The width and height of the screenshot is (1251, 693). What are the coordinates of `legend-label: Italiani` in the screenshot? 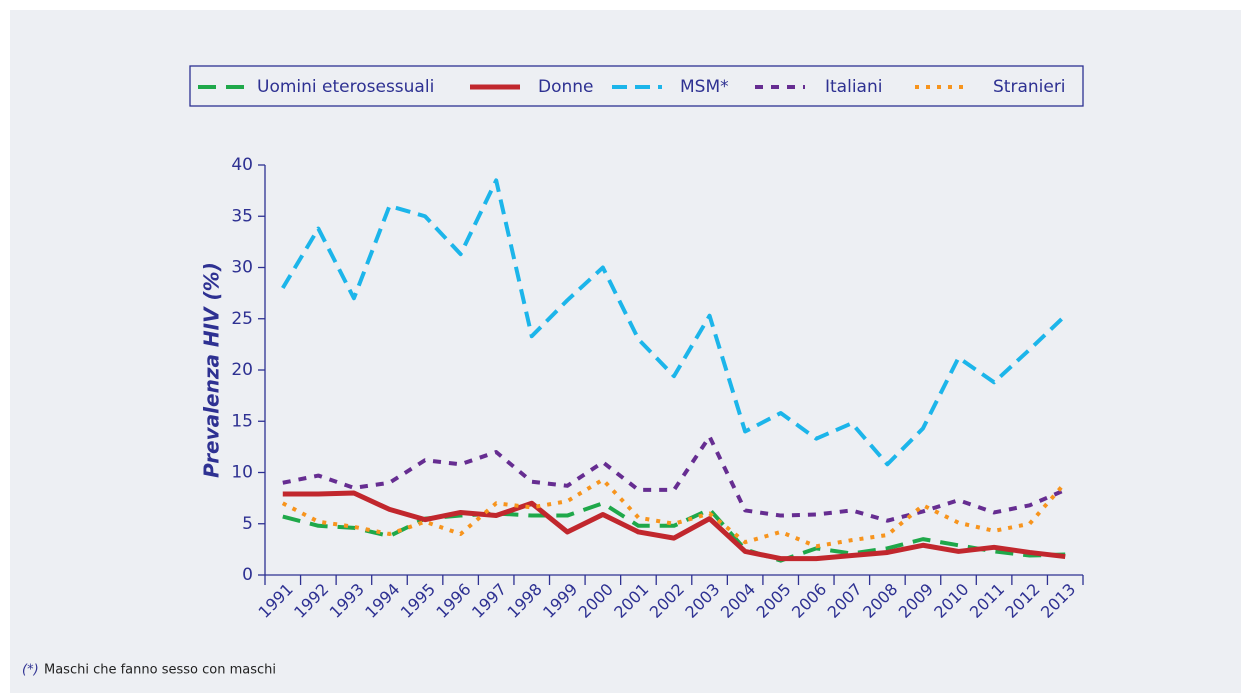 It's located at (853, 87).